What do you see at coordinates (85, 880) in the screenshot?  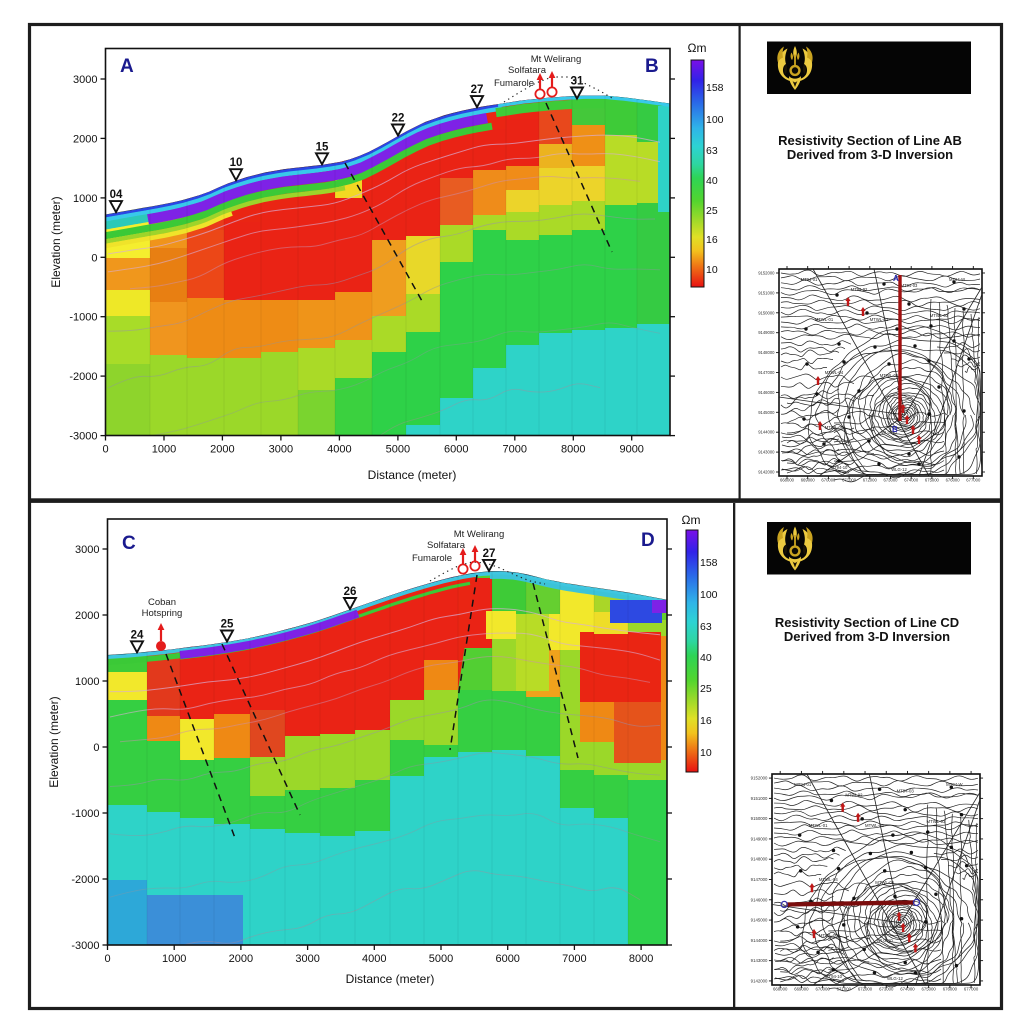 I see `svg-text: -2000` at bounding box center [85, 880].